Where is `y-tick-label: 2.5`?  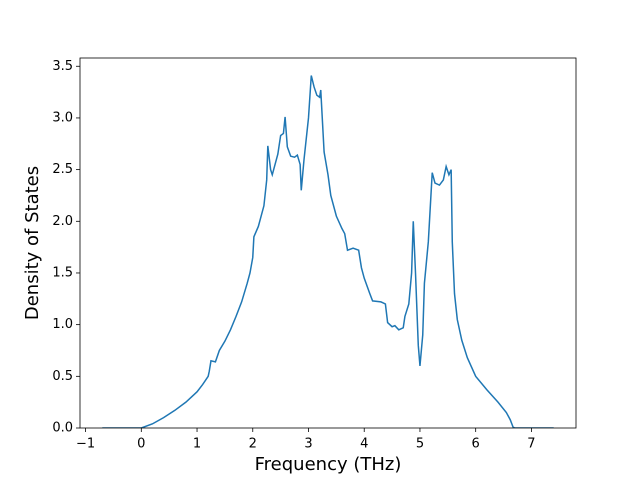
y-tick-label: 2.5 is located at coordinates (62, 169).